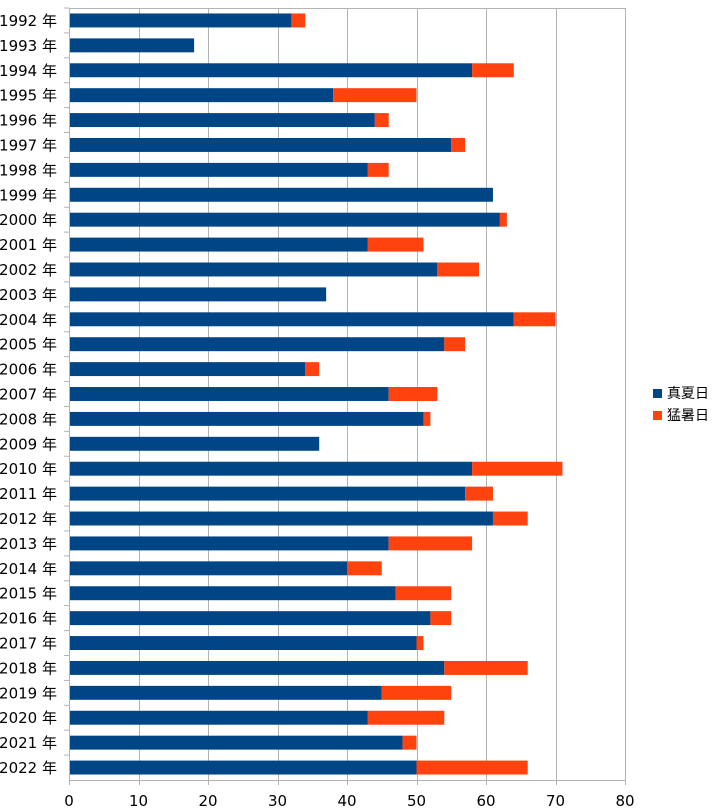 Image resolution: width=726 pixels, height=810 pixels. I want to click on x-tick-label: 40, so click(346, 801).